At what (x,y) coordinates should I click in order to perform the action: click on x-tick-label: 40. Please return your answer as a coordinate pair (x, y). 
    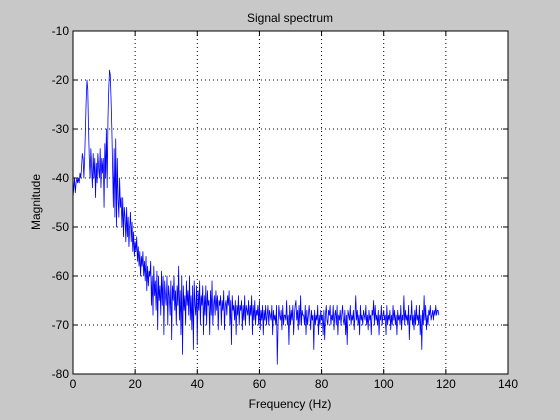
    Looking at the image, I should click on (198, 384).